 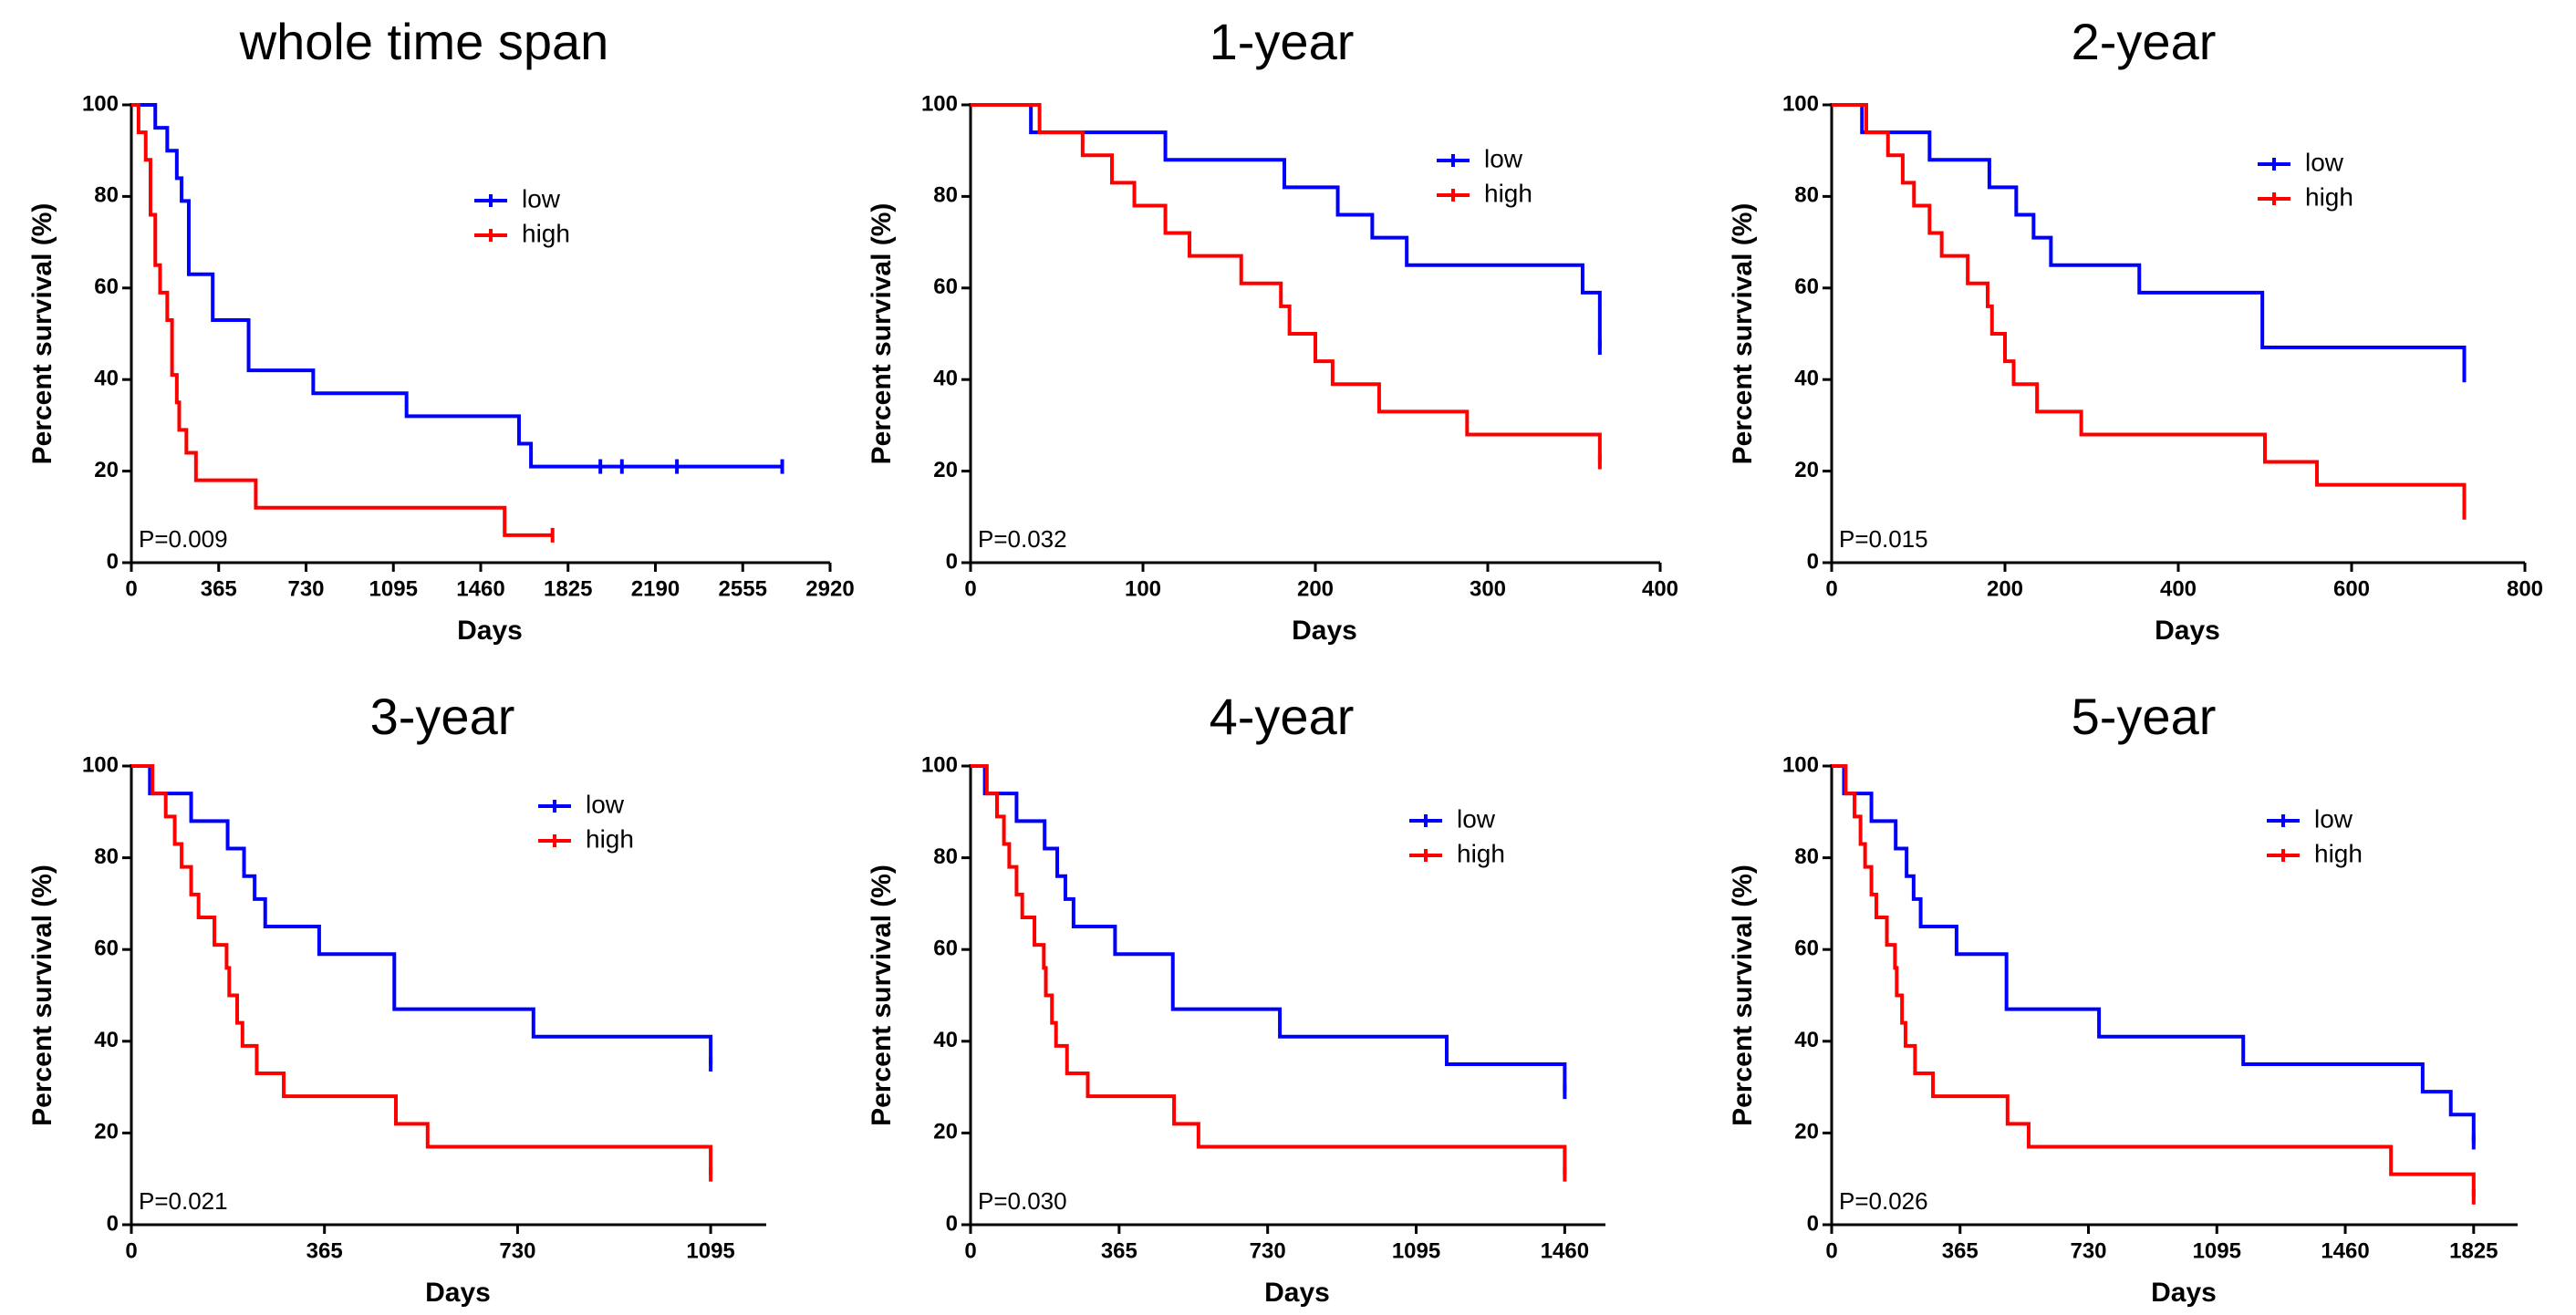 What do you see at coordinates (442, 716) in the screenshot?
I see `chart-title: 3-year` at bounding box center [442, 716].